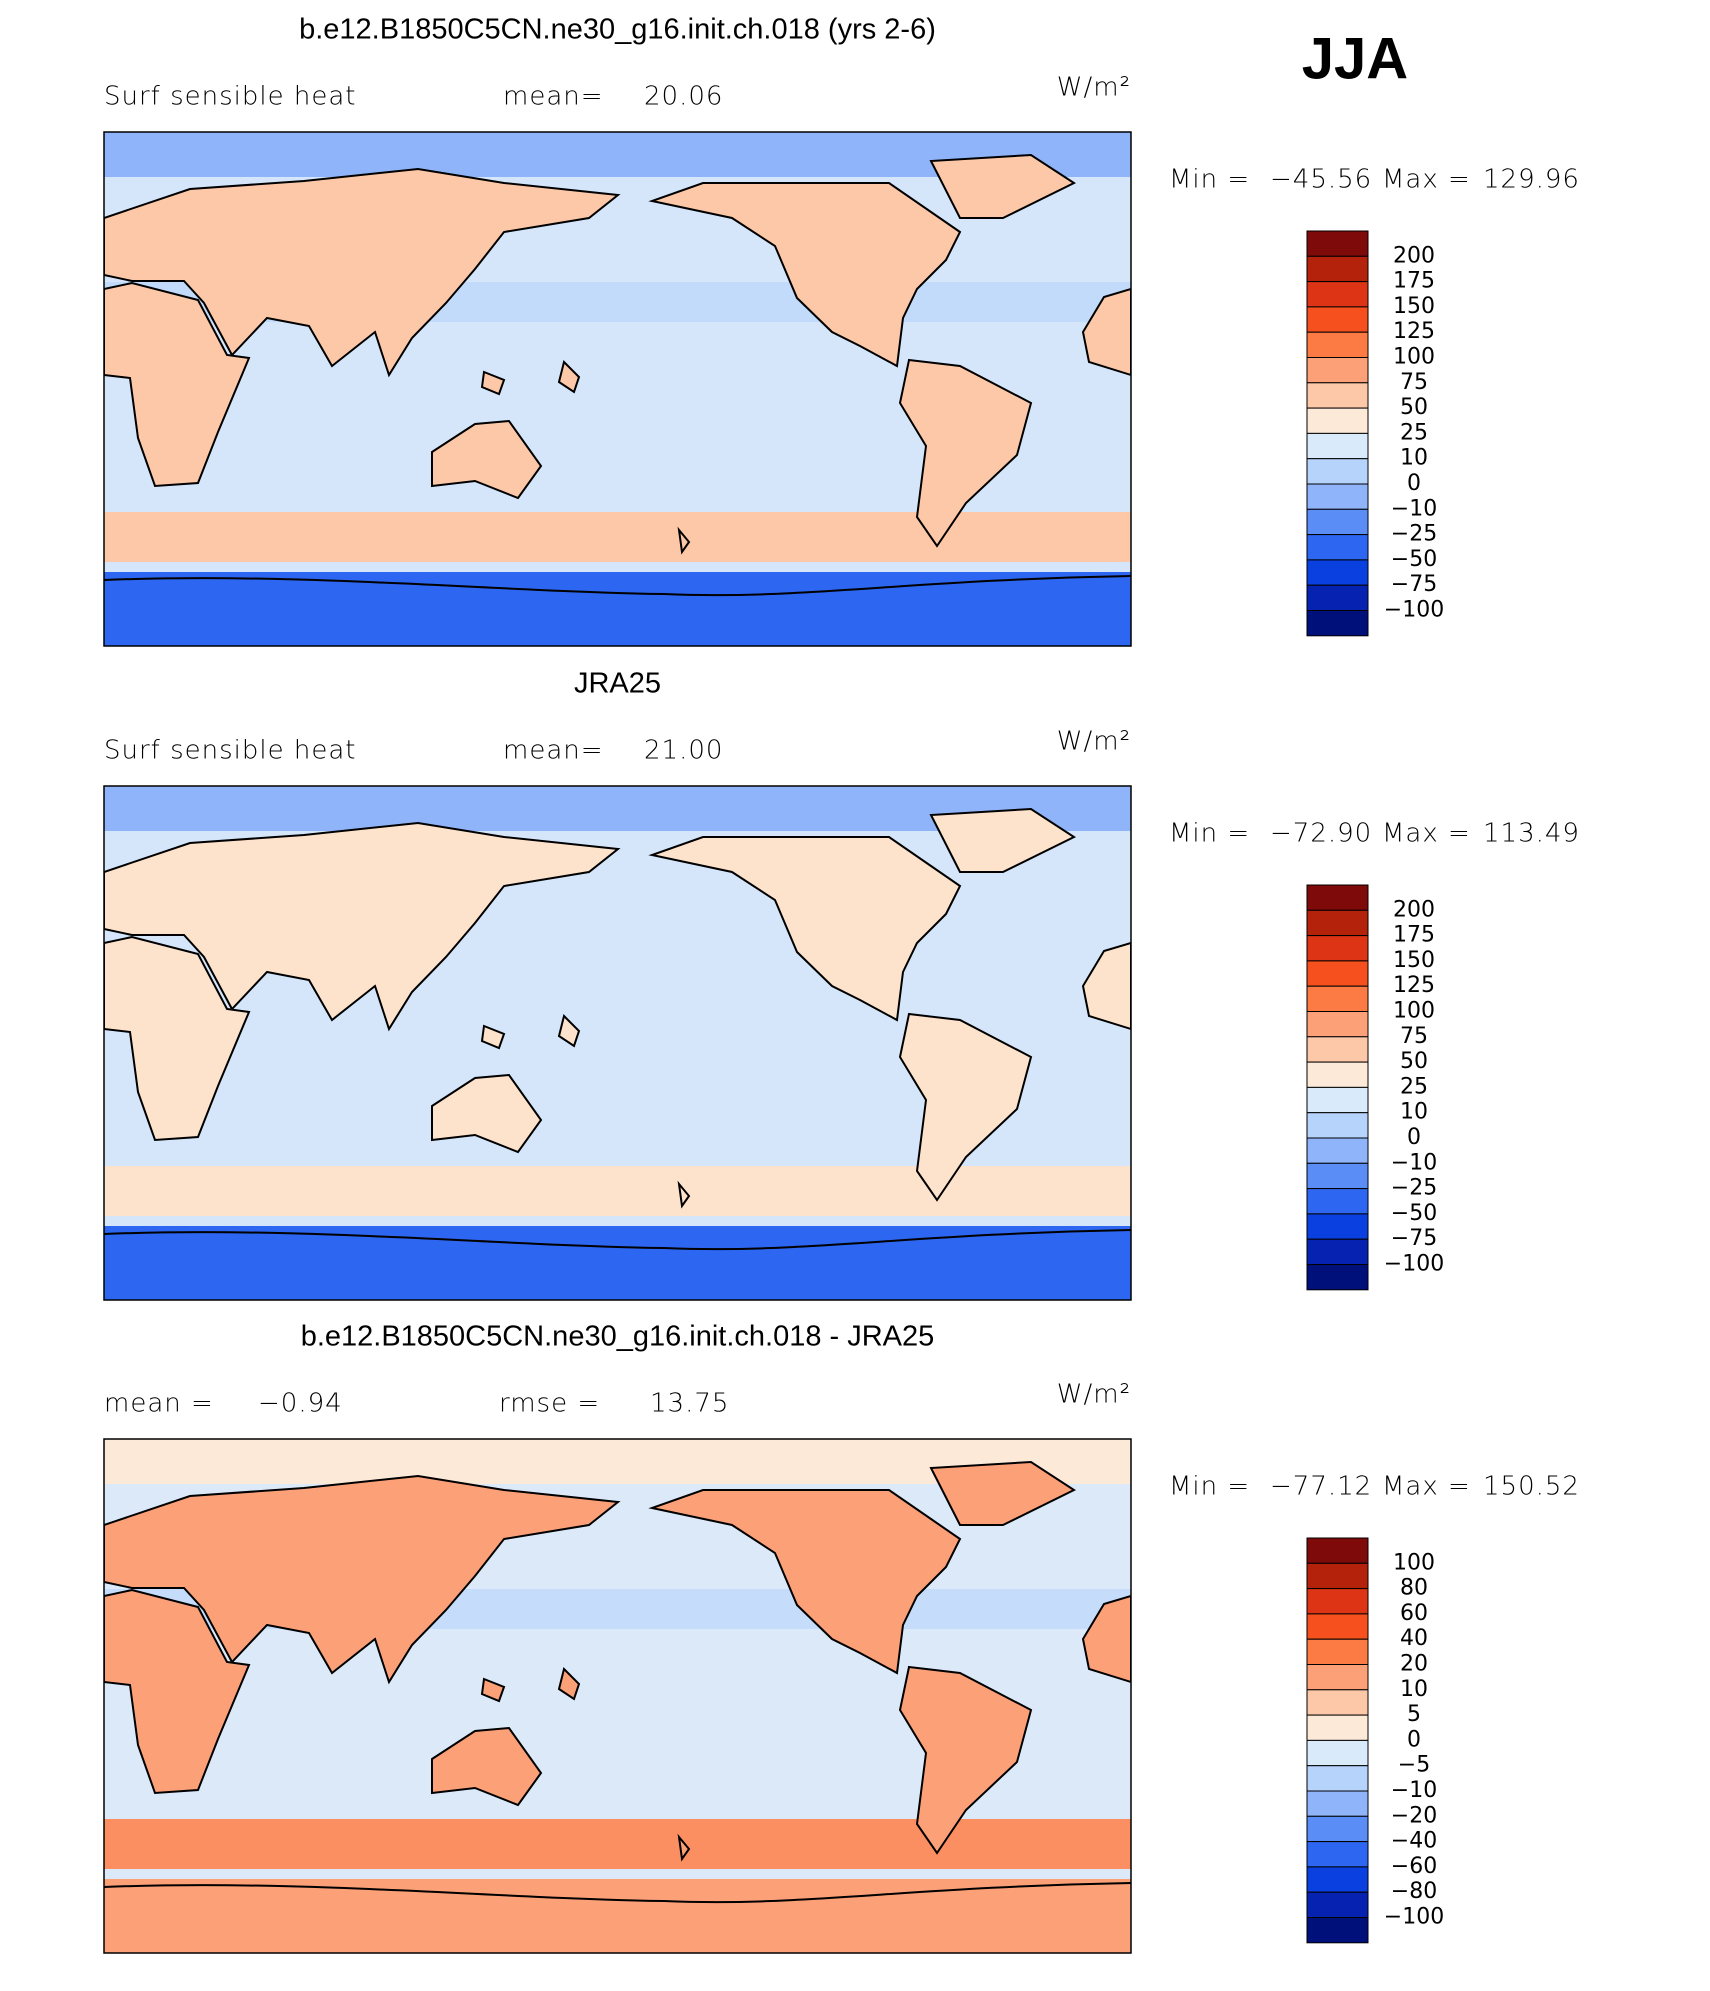 The height and width of the screenshot is (1991, 1710). I want to click on colorbar-label: 80, so click(1414, 1588).